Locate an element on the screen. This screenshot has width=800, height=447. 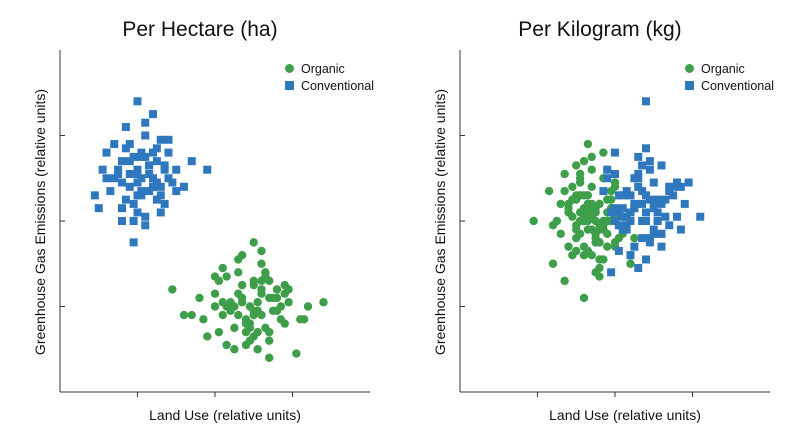
legend-item-conventional: Conventional is located at coordinates (729, 85).